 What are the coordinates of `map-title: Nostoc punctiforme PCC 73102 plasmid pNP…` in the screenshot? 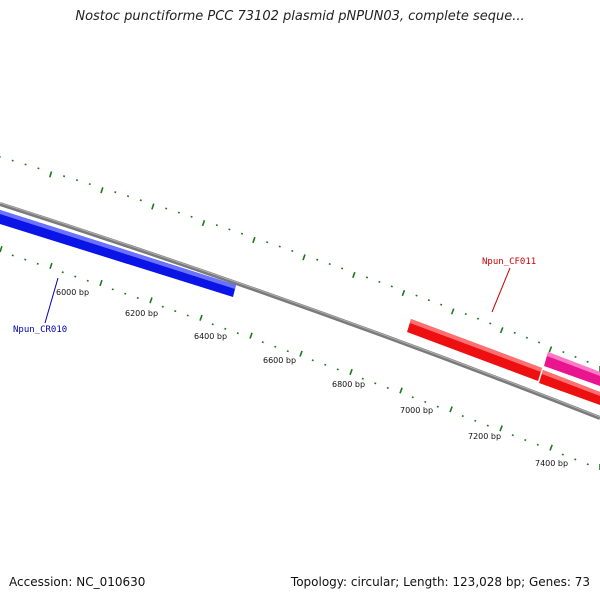 It's located at (300, 16).